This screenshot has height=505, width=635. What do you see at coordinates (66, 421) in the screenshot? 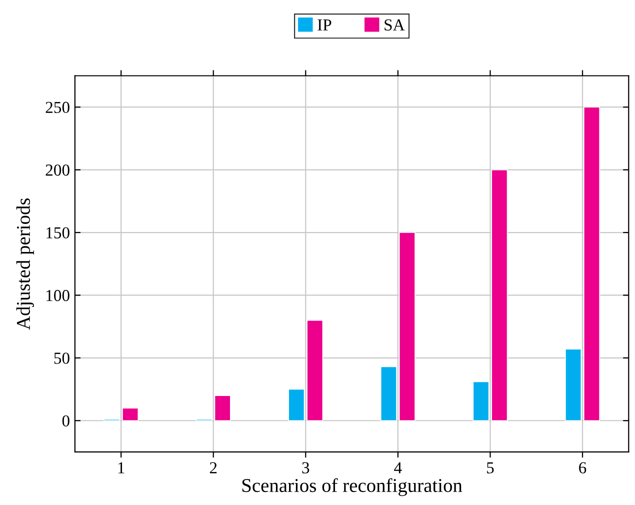
I see `y-tick-label: 0` at bounding box center [66, 421].